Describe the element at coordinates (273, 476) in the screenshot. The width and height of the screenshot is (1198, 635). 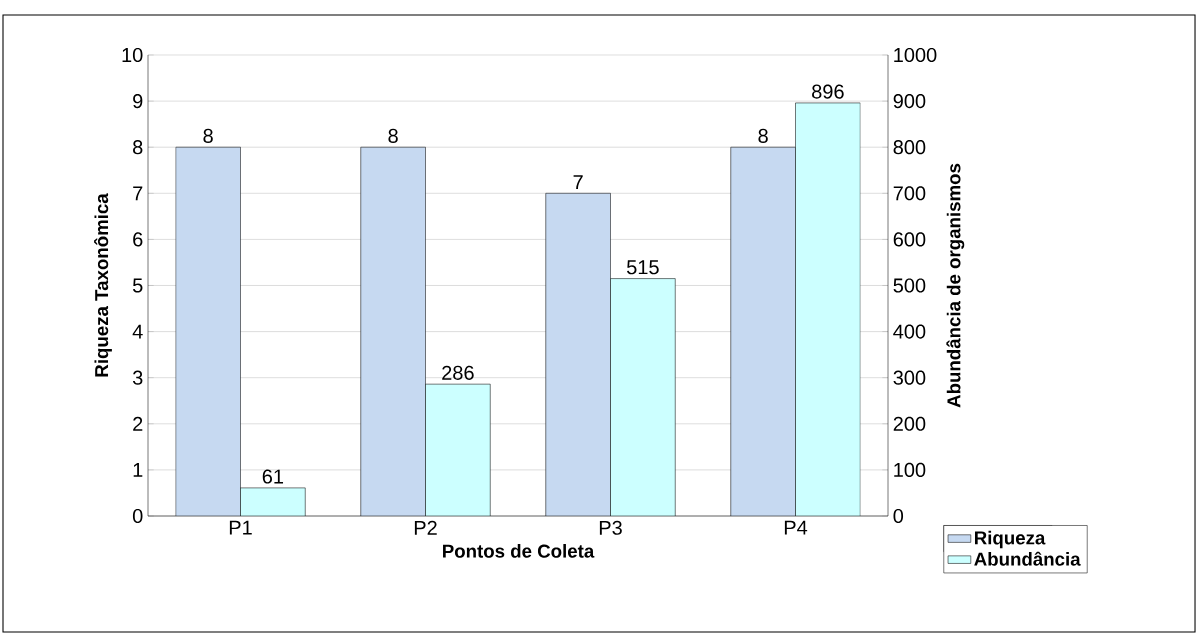
I see `data-label: 61` at that location.